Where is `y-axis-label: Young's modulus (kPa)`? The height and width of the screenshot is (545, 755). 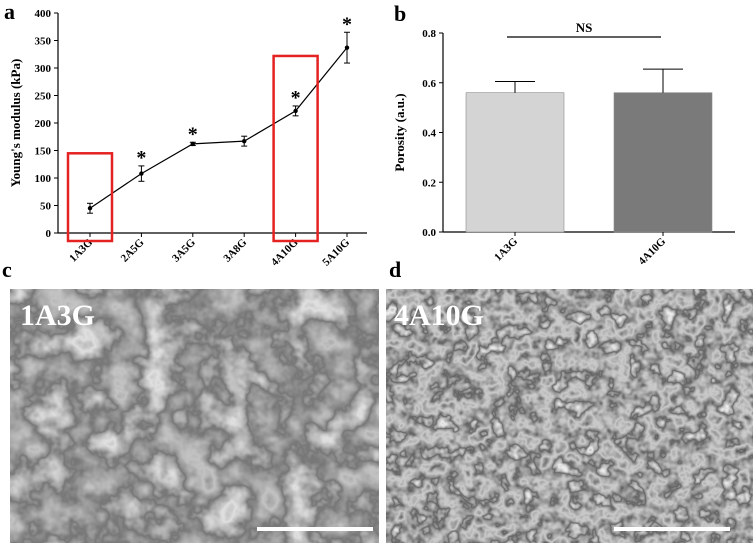 y-axis-label: Young's modulus (kPa) is located at coordinates (15, 123).